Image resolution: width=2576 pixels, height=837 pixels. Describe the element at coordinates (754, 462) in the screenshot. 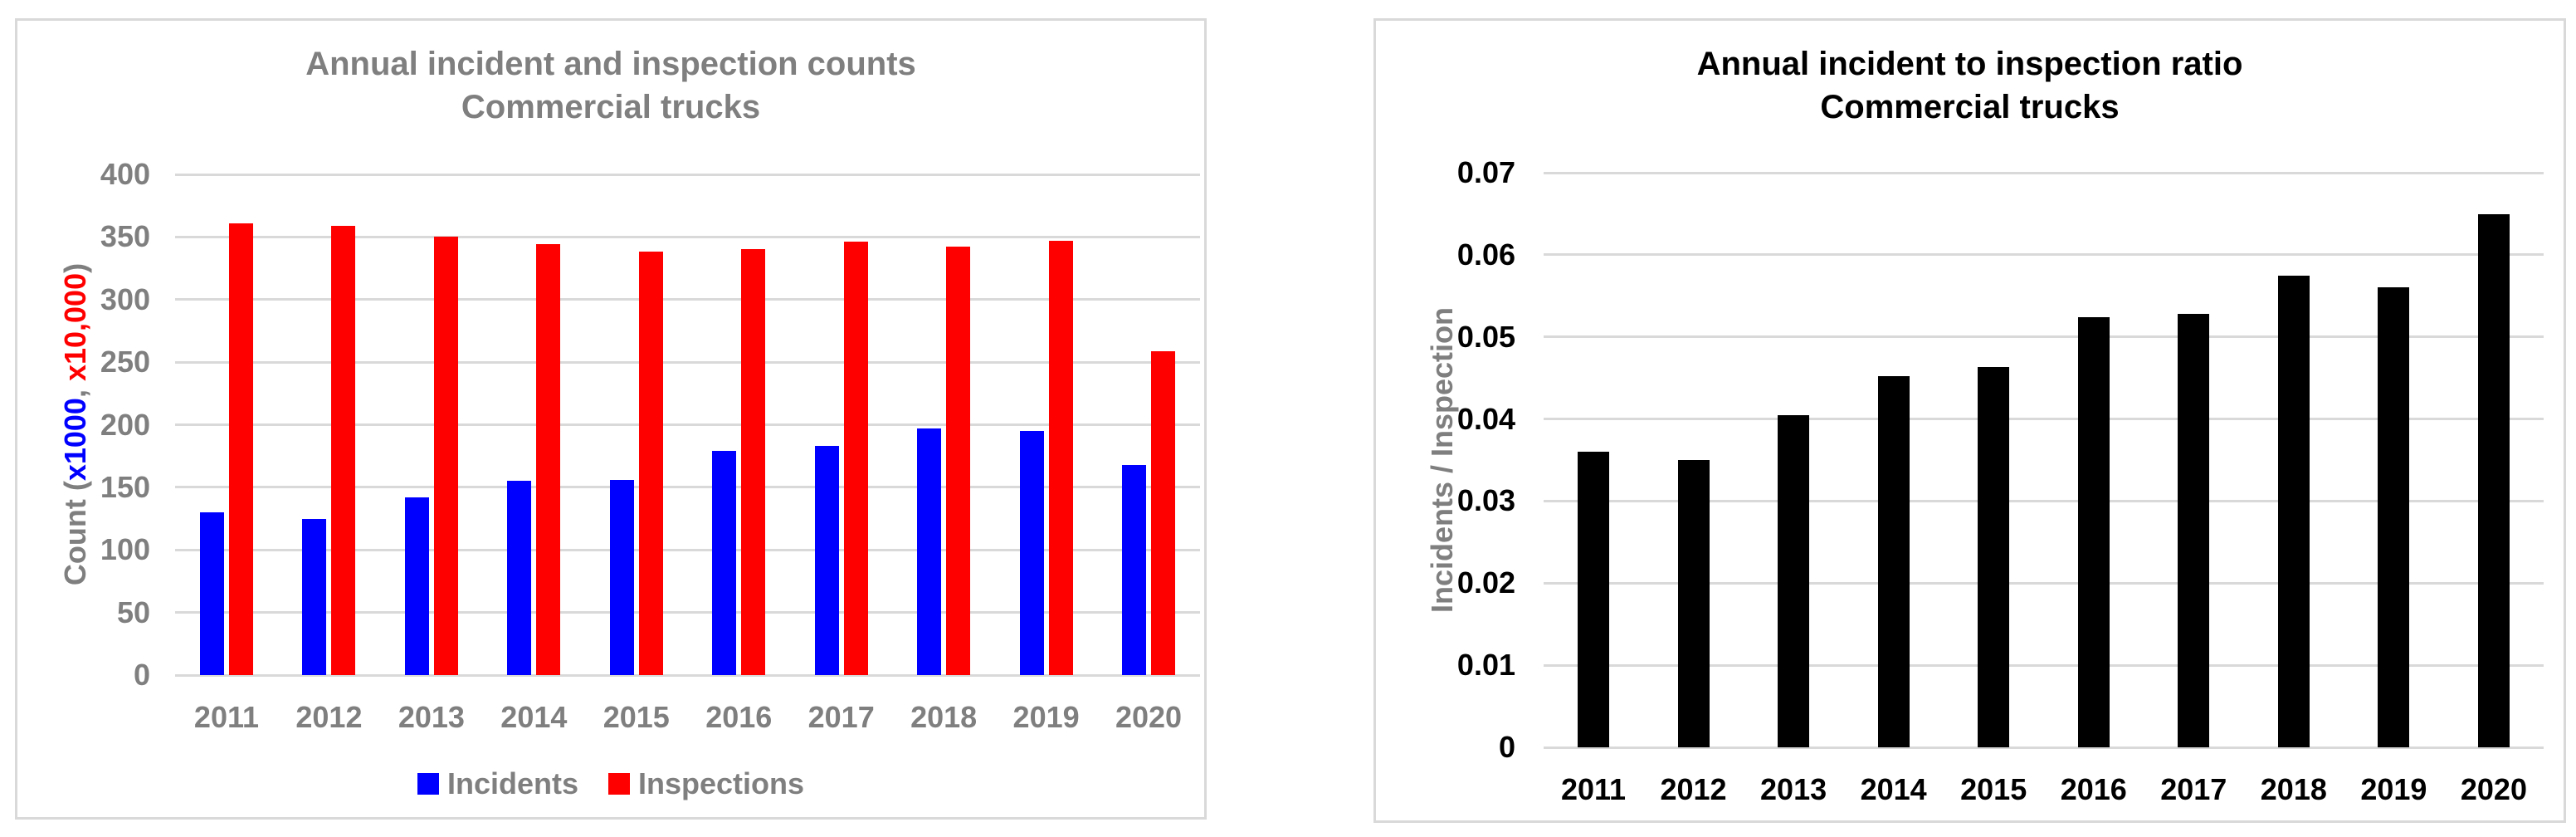

I see `left-bar-inspections-2016` at that location.